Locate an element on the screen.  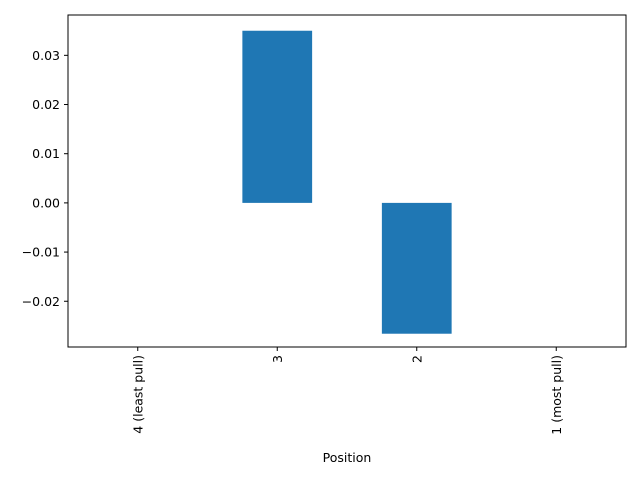
x-tick-label: 2 is located at coordinates (416, 359).